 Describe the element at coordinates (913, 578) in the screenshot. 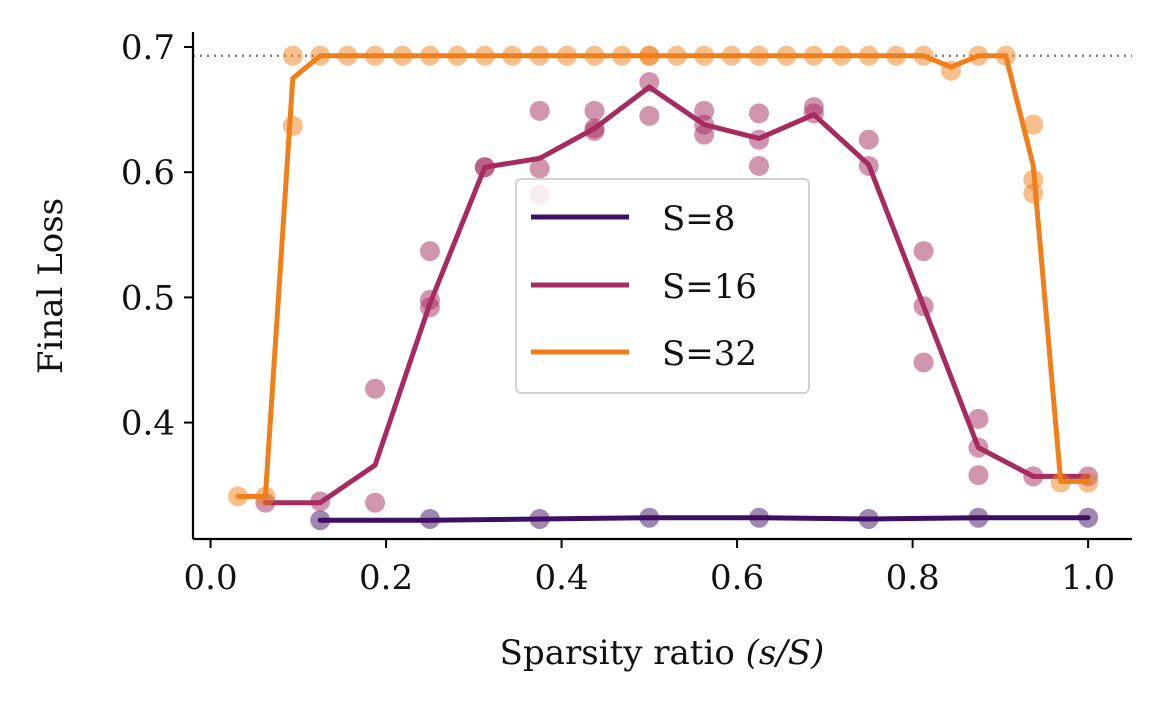

I see `x-tick-label: 0.8` at that location.